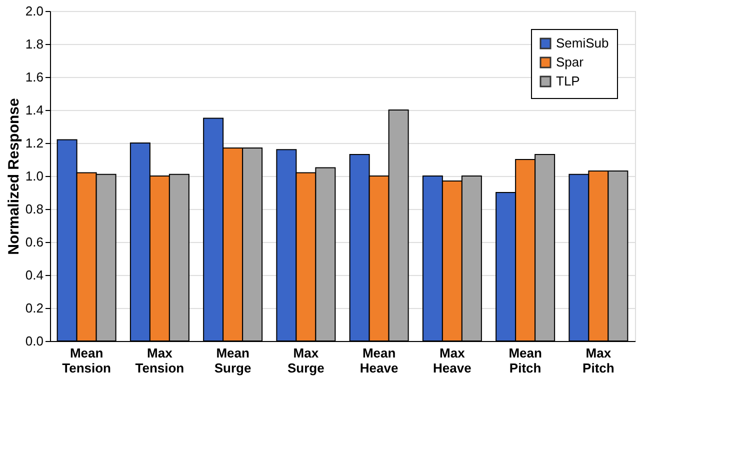 The width and height of the screenshot is (741, 450). I want to click on y-tick-label: 0.6, so click(34, 242).